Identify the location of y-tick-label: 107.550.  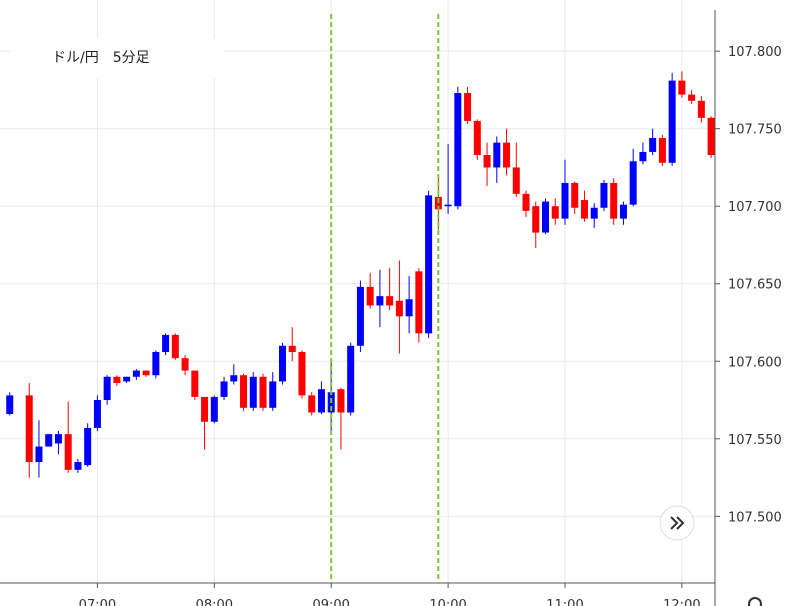
(755, 440).